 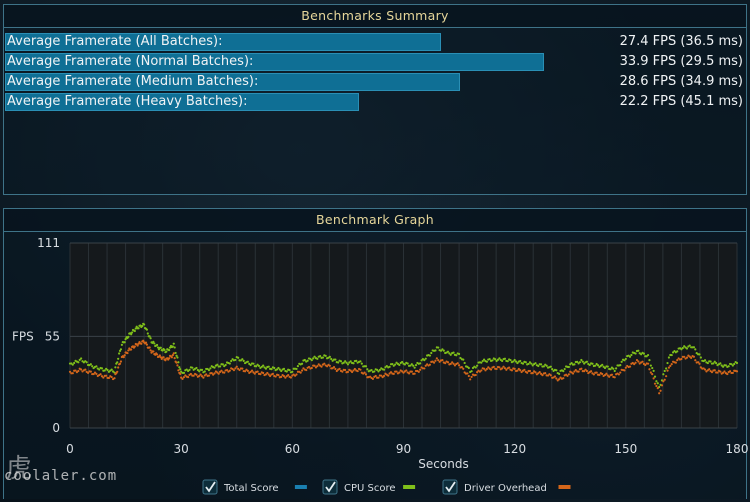 I want to click on checkmark-icon, so click(x=210, y=487).